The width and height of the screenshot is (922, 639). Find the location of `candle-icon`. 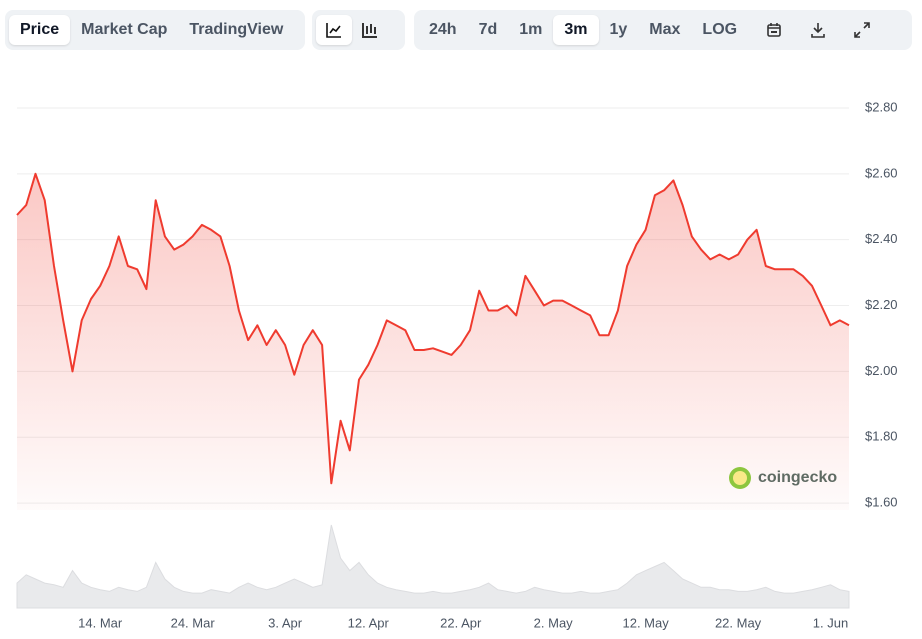

candle-icon is located at coordinates (370, 30).